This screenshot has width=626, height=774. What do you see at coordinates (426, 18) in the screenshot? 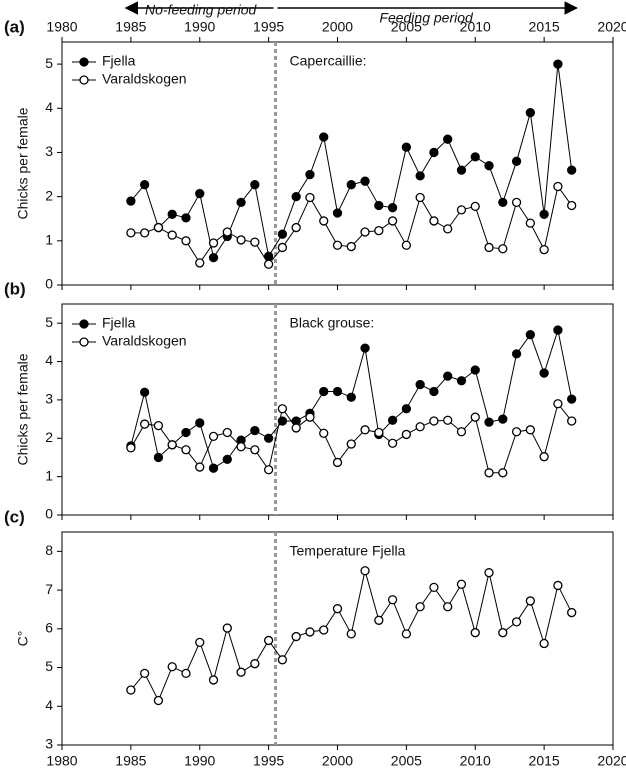
I see `period-label: Feeding period` at bounding box center [426, 18].